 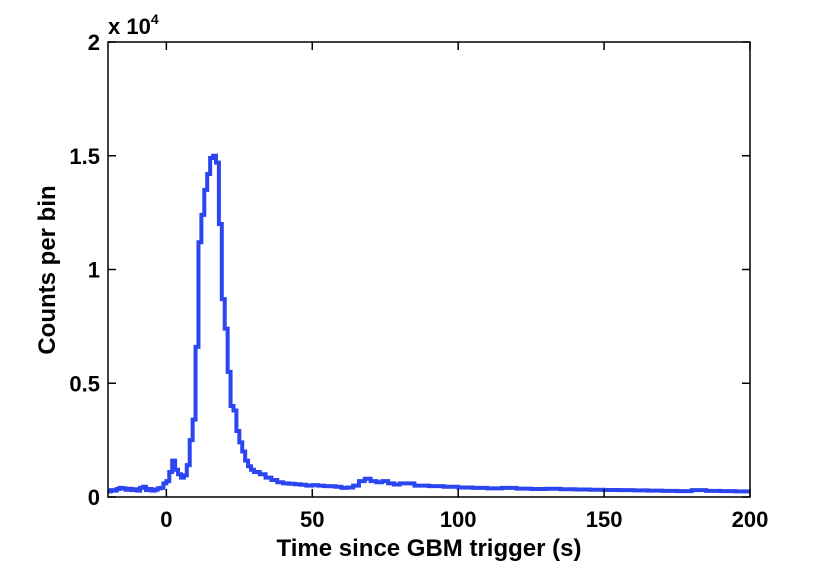 I want to click on y-tick-label: 0.5, so click(x=84, y=383).